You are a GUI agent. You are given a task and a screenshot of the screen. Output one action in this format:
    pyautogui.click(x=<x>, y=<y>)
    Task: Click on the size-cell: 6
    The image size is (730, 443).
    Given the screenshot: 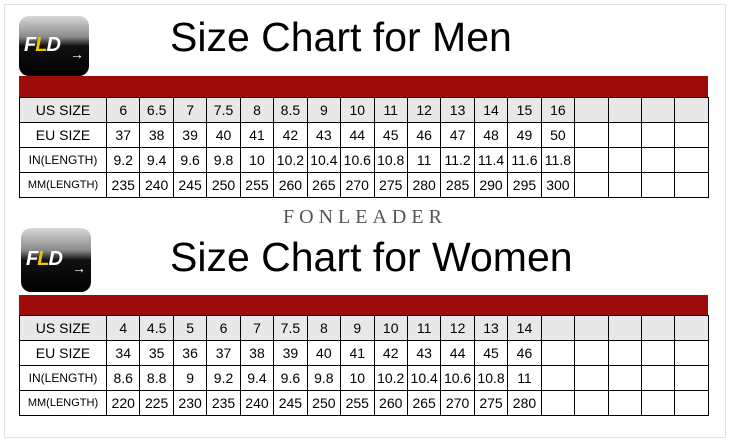 What is the action you would take?
    pyautogui.click(x=223, y=328)
    